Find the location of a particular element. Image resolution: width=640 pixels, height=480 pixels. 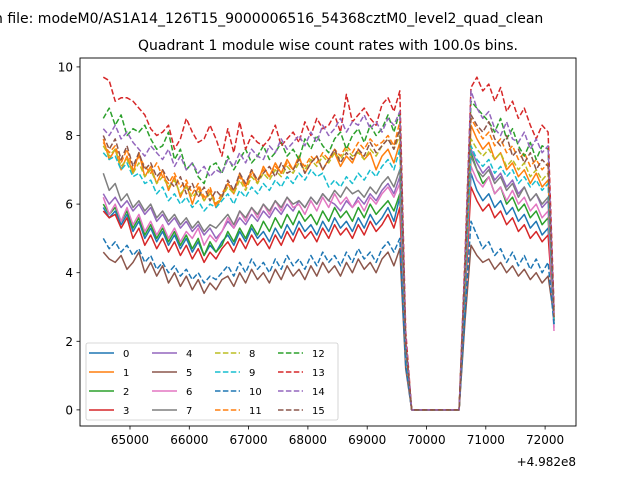

y-axis: 0 2 4 6 8 10 is located at coordinates (69, 238).